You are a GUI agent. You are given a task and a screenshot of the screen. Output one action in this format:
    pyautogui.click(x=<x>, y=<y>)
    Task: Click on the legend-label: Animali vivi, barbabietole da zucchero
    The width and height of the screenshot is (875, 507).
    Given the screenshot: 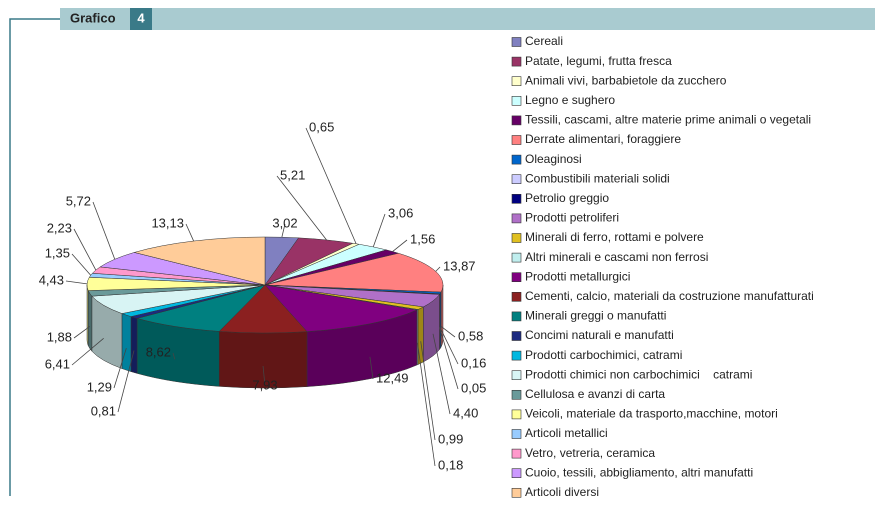 What is the action you would take?
    pyautogui.click(x=626, y=80)
    